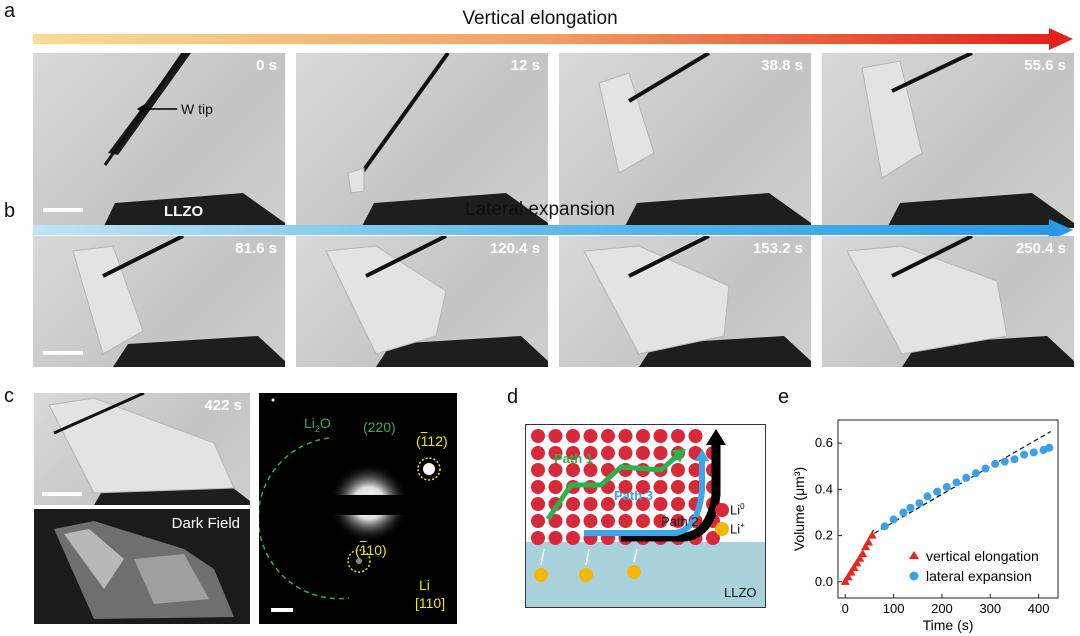 This screenshot has width=1080, height=636. What do you see at coordinates (722, 510) in the screenshot?
I see `legend-li0-dot` at bounding box center [722, 510].